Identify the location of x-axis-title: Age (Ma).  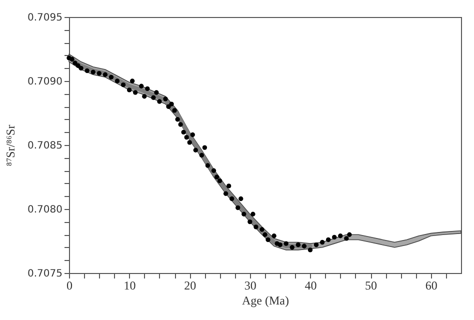
(265, 301).